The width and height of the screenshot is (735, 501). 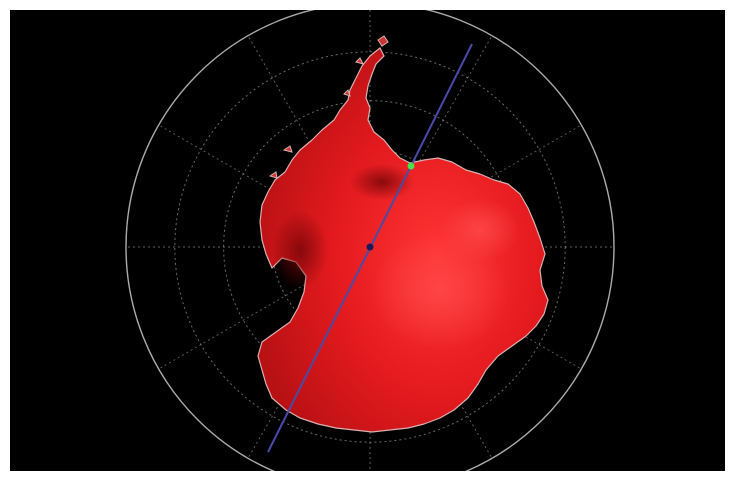 What do you see at coordinates (382, 182) in the screenshot?
I see `ross-shadow` at bounding box center [382, 182].